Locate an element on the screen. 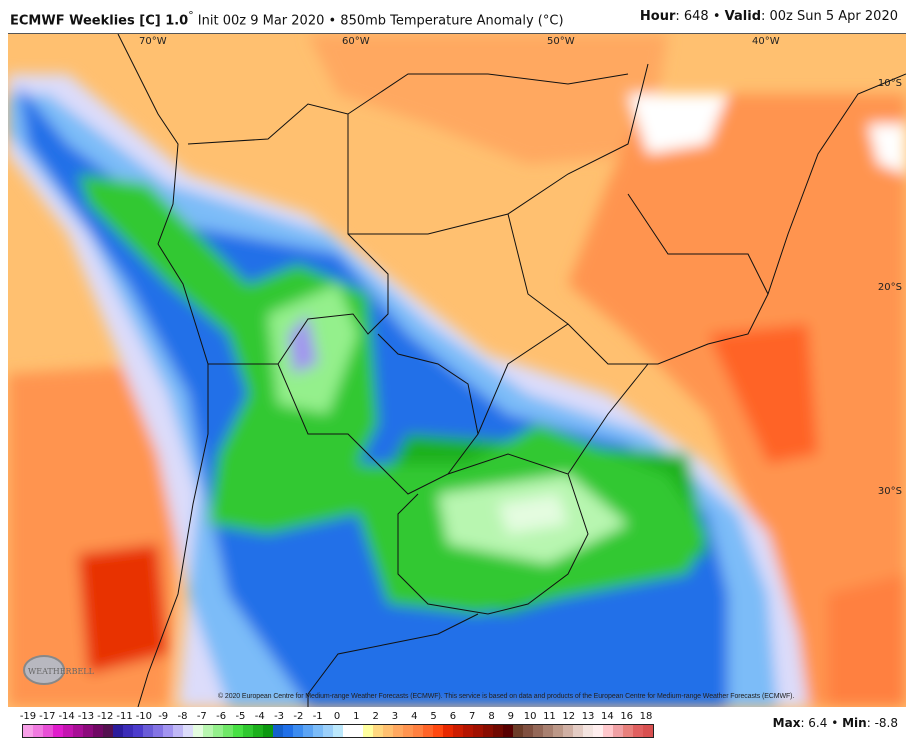 This screenshot has height=750, width=914. max-min-readout: Max: 6.4 • Min: -8.8 is located at coordinates (835, 723).